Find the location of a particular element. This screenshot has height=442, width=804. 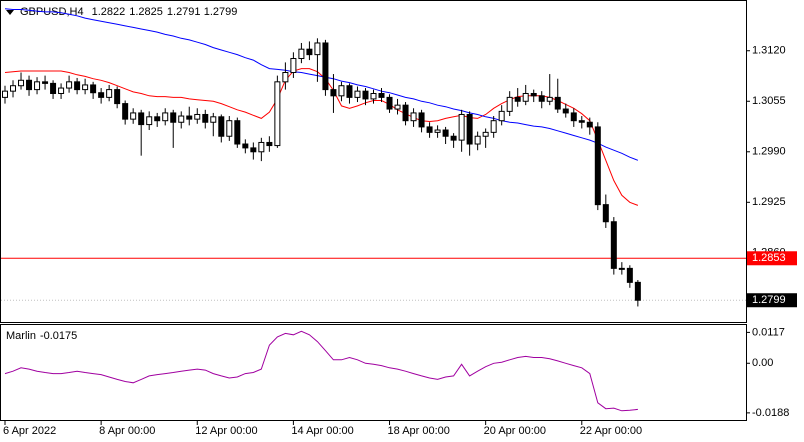

y-tick-label: 0.0117 is located at coordinates (768, 332).